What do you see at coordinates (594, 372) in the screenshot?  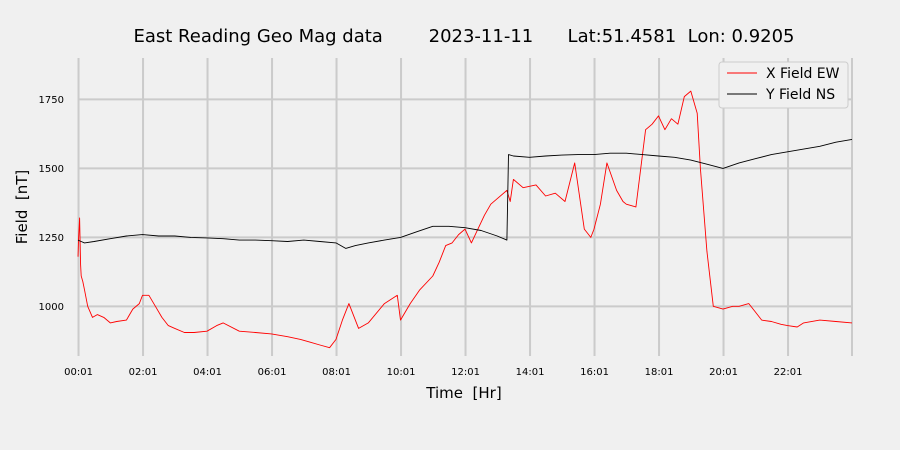 I see `x-tick-label: 16:01` at bounding box center [594, 372].